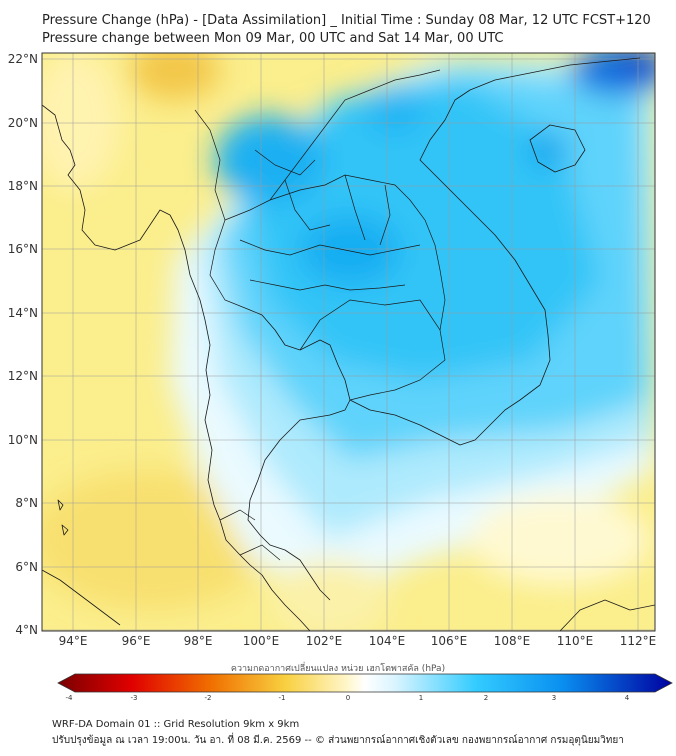 The width and height of the screenshot is (676, 756). Describe the element at coordinates (69, 698) in the screenshot. I see `colorbar-tick: -4` at that location.